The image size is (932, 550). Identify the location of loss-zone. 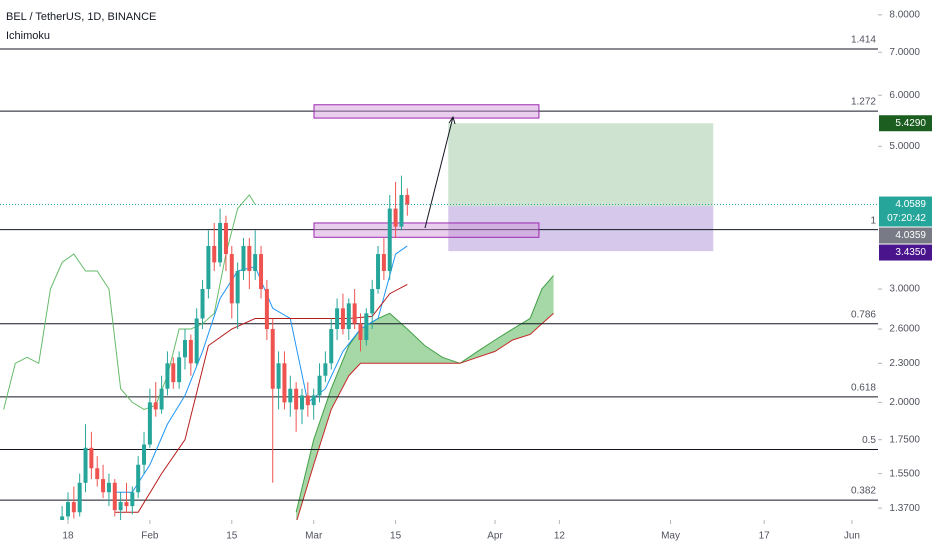
(581, 229).